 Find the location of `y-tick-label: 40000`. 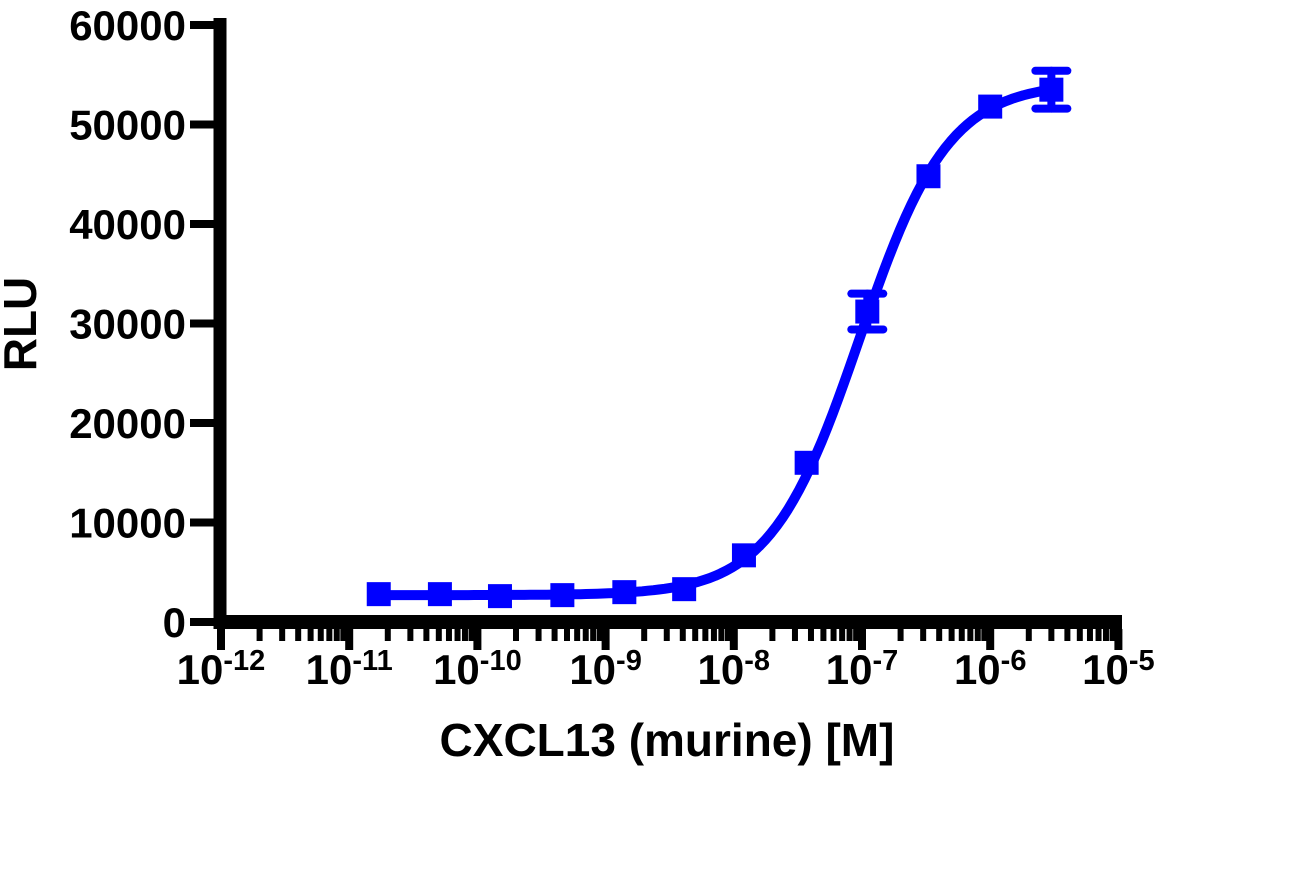

y-tick-label: 40000 is located at coordinates (127, 224).